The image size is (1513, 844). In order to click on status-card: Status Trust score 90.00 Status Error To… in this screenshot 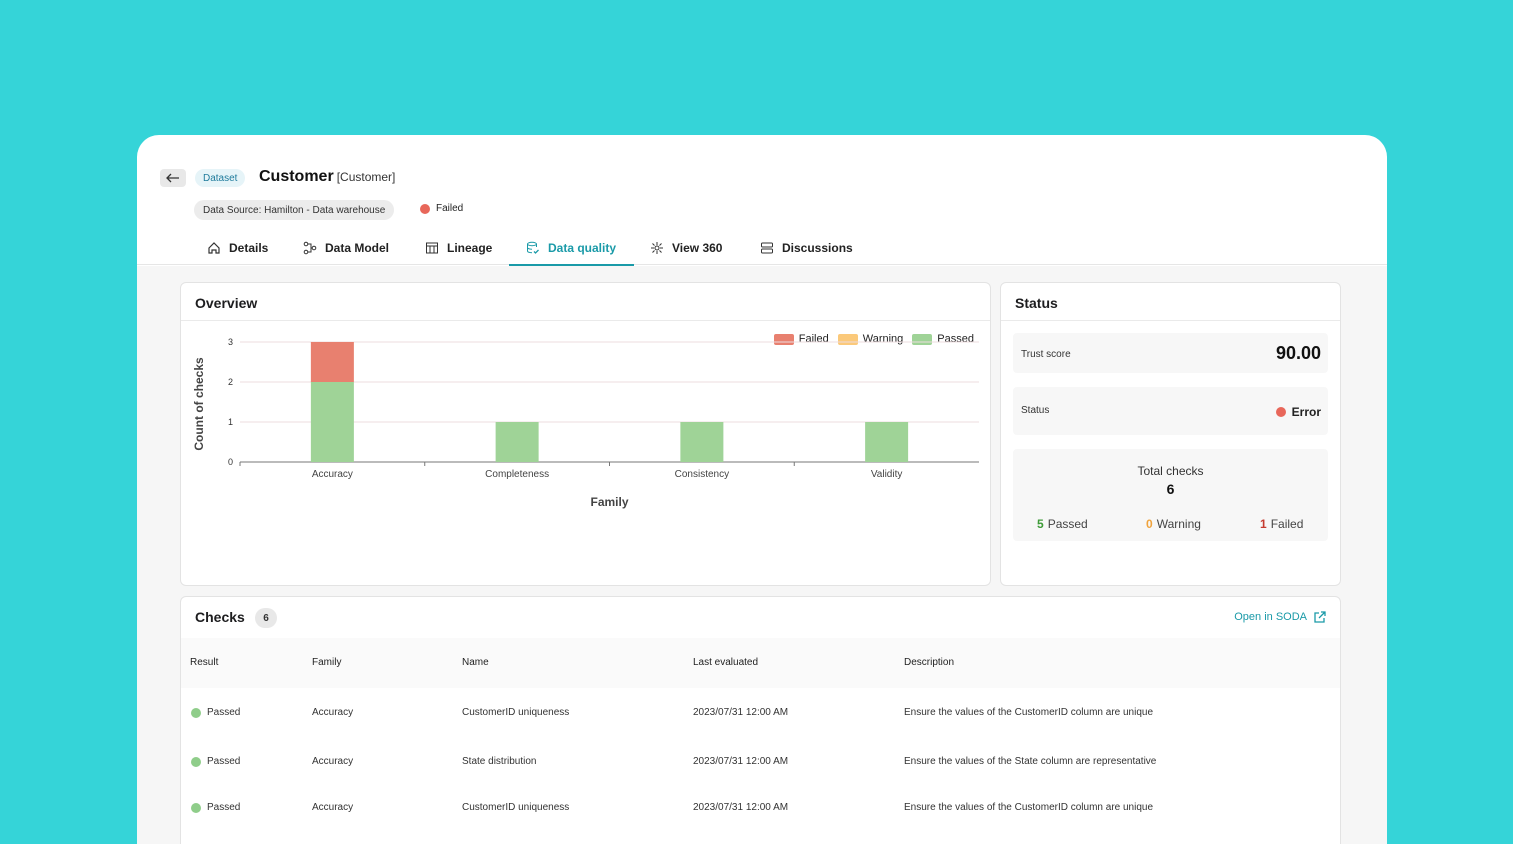, I will do `click(1170, 434)`.